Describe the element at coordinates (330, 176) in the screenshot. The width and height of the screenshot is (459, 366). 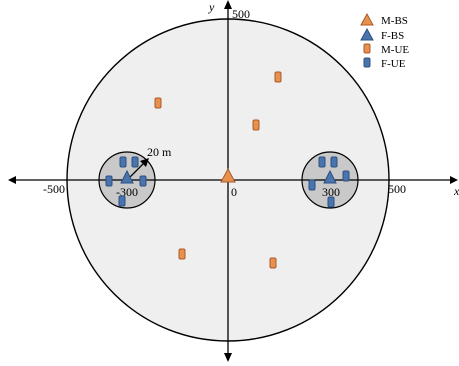
I see `f-bs-marker-right` at that location.